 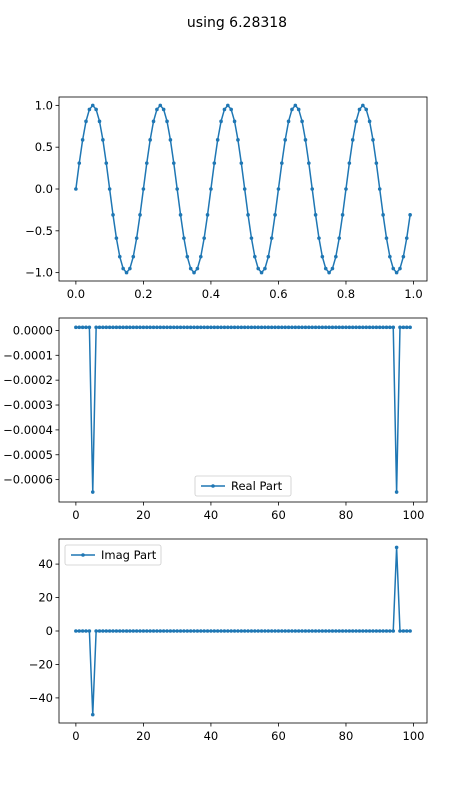 I want to click on y-tick-label: −0.0003, so click(x=28, y=405).